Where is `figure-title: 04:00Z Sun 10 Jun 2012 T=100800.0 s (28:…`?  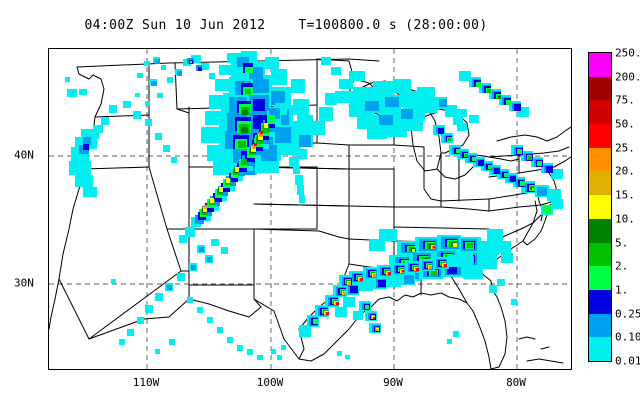
figure-title: 04:00Z Sun 10 Jun 2012 T=100800.0 s (28:… is located at coordinates (286, 25).